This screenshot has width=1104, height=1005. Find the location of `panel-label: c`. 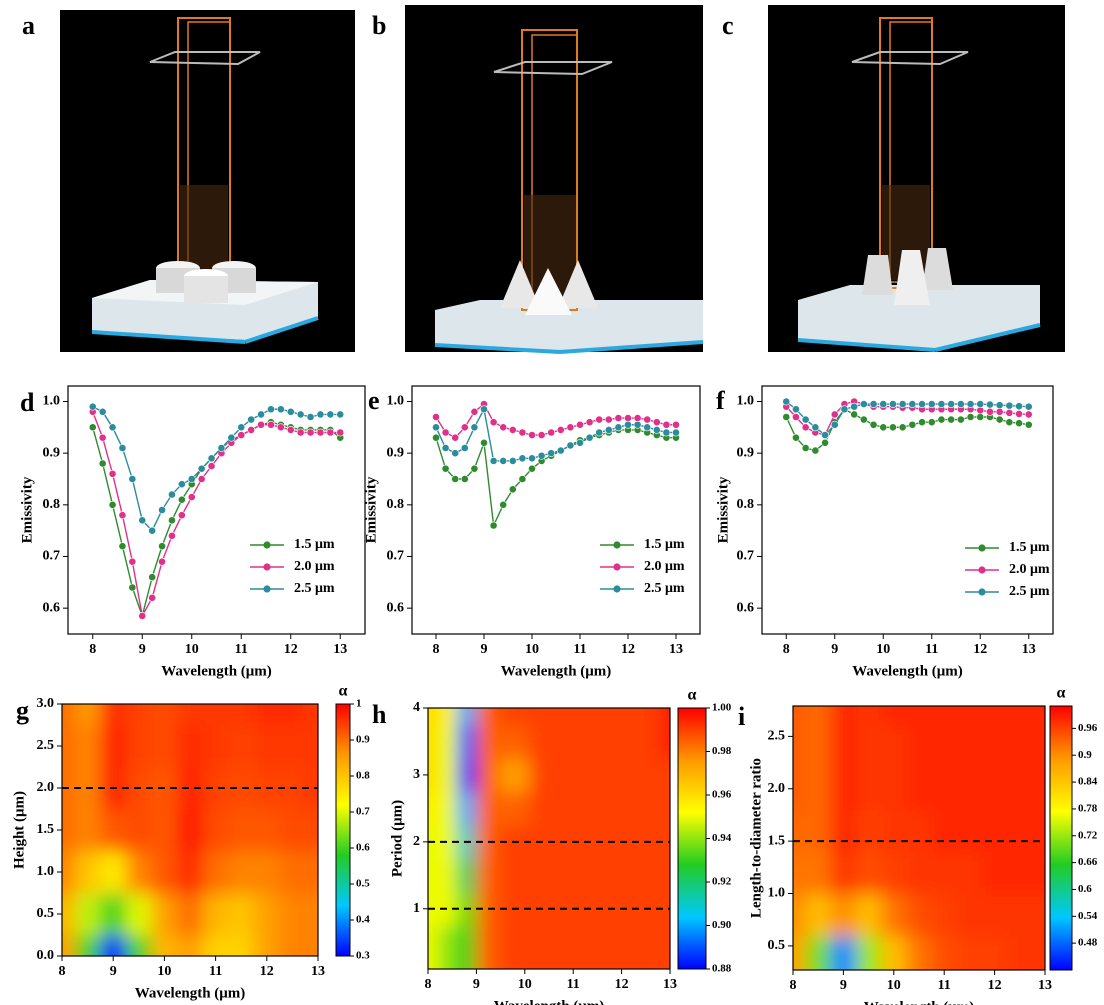

panel-label: c is located at coordinates (728, 25).